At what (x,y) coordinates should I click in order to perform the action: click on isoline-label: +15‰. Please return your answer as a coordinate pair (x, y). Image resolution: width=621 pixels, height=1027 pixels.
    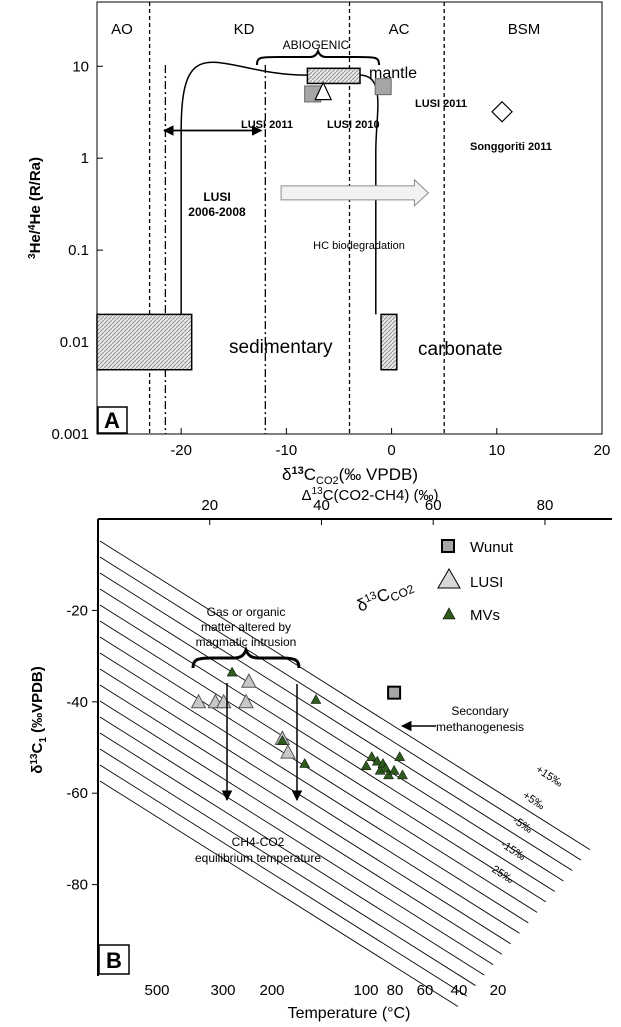
    Looking at the image, I should click on (548, 776).